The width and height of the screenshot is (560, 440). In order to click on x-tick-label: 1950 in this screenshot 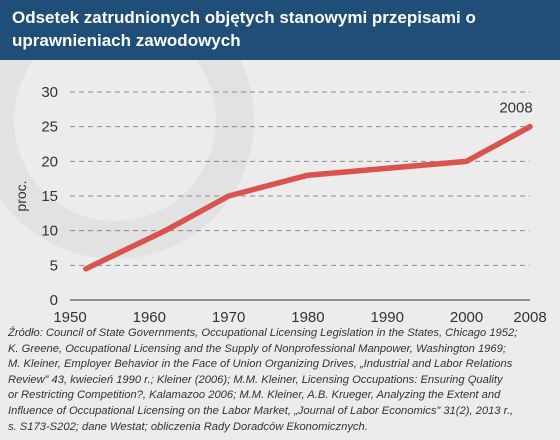, I will do `click(69, 315)`.